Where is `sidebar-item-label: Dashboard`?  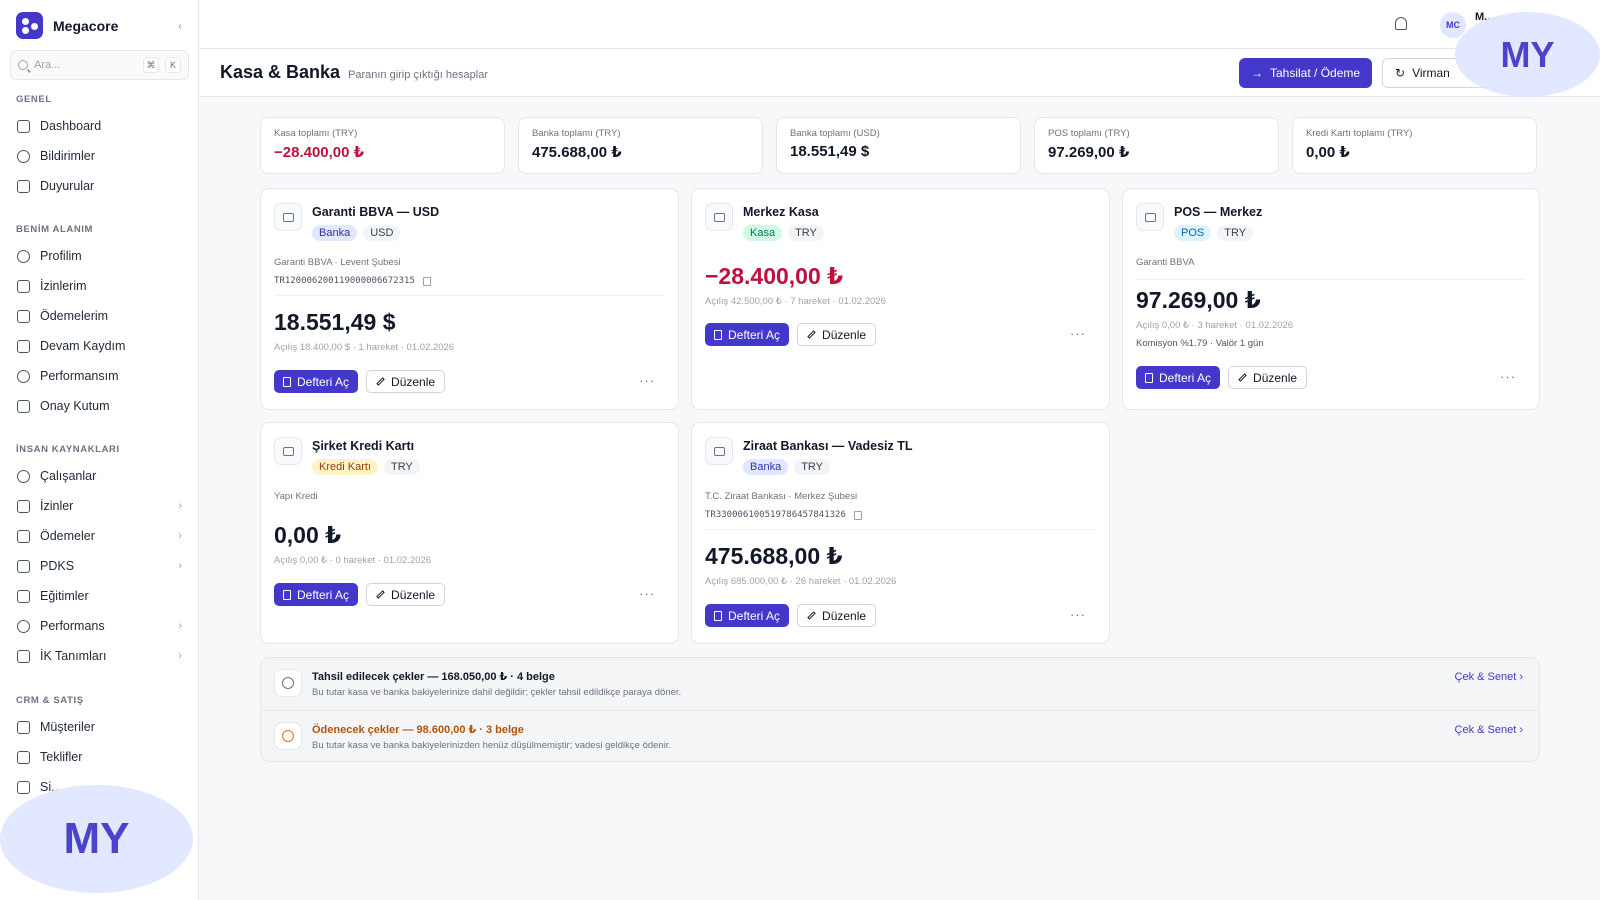 sidebar-item-label: Dashboard is located at coordinates (71, 126).